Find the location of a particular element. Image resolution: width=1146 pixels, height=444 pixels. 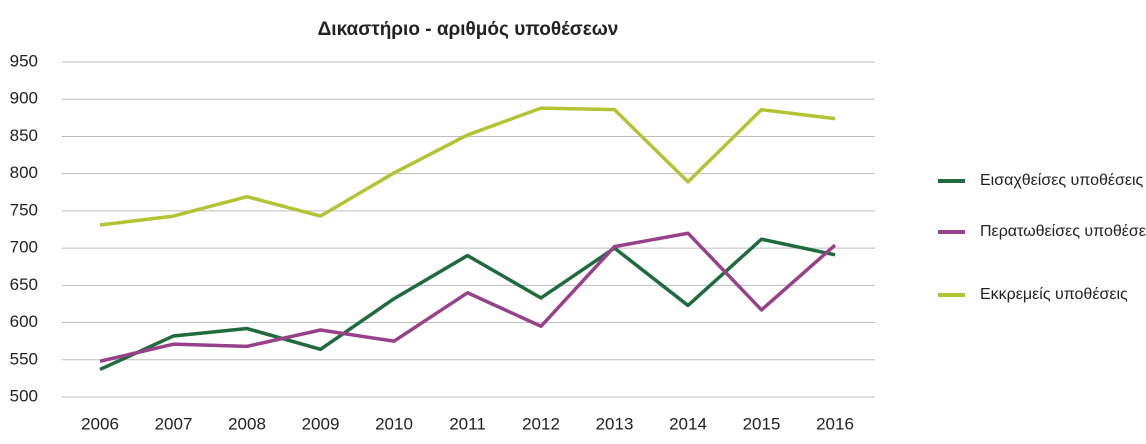

x-tick-label: 2012 is located at coordinates (541, 423).